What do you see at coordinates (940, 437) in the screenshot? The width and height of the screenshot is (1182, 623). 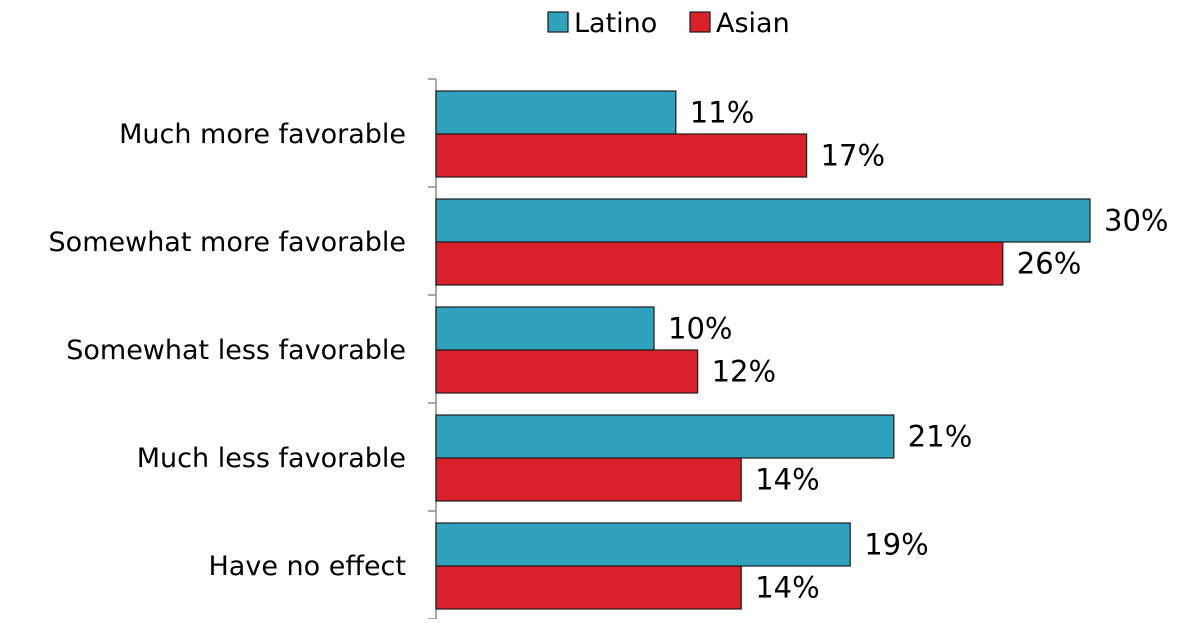 I see `value-label-latino-3: 21%` at bounding box center [940, 437].